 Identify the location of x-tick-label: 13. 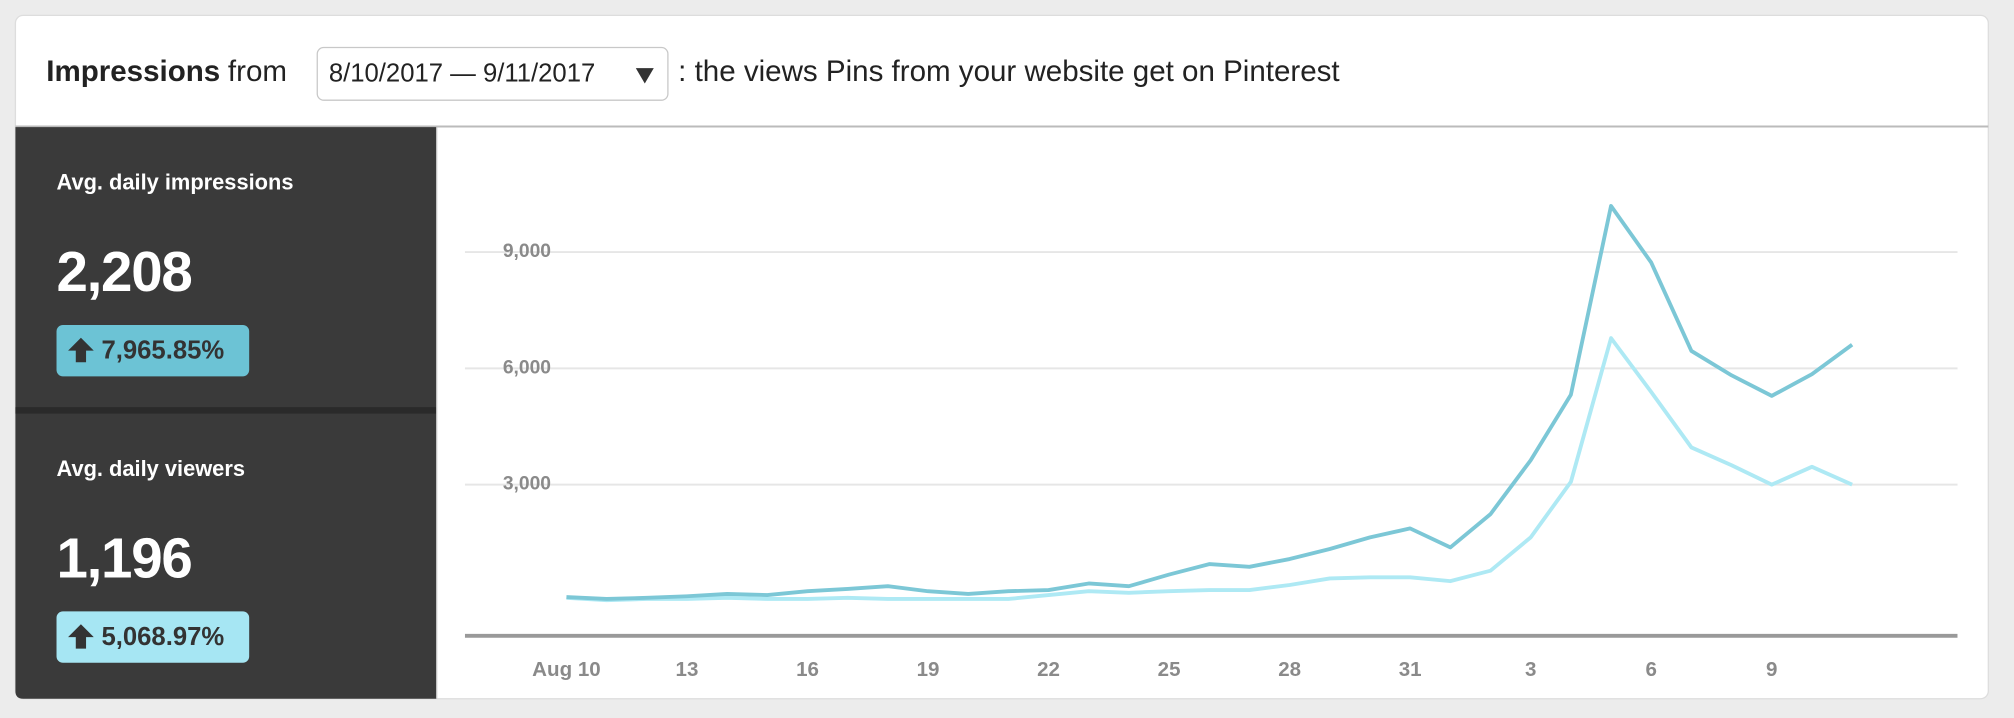
(687, 669).